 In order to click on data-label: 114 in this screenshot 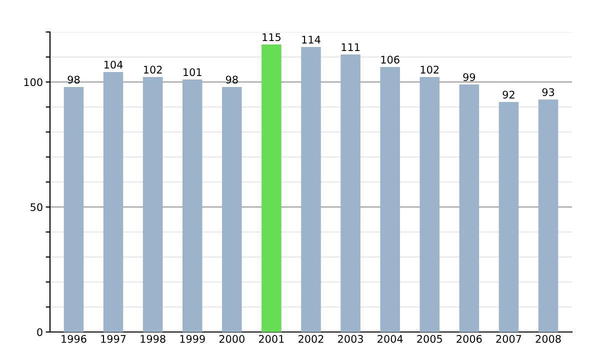, I will do `click(311, 40)`.